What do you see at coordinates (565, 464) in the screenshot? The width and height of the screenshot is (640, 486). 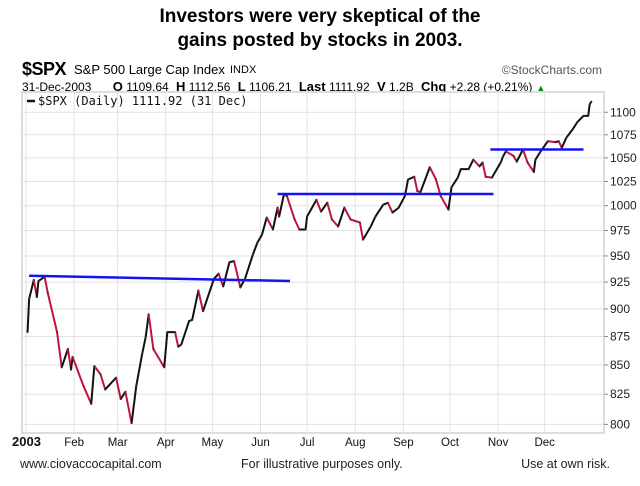 I see `footer-risk: Use at own risk.` at bounding box center [565, 464].